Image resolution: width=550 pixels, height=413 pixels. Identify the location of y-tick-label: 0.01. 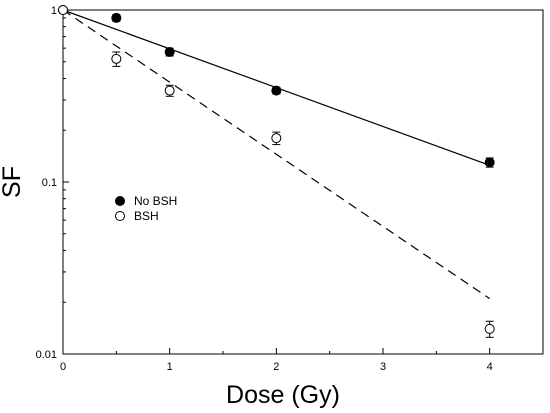
(46, 355).